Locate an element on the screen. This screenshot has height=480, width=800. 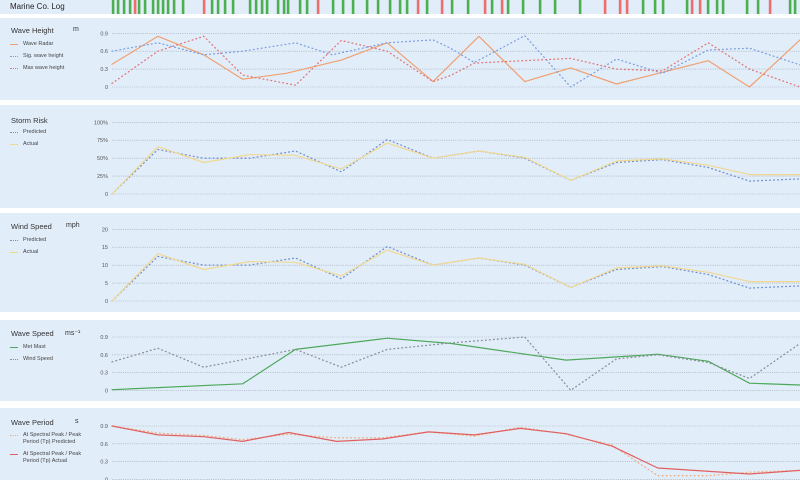
legend-item: Sig. wave height is located at coordinates (37, 56).